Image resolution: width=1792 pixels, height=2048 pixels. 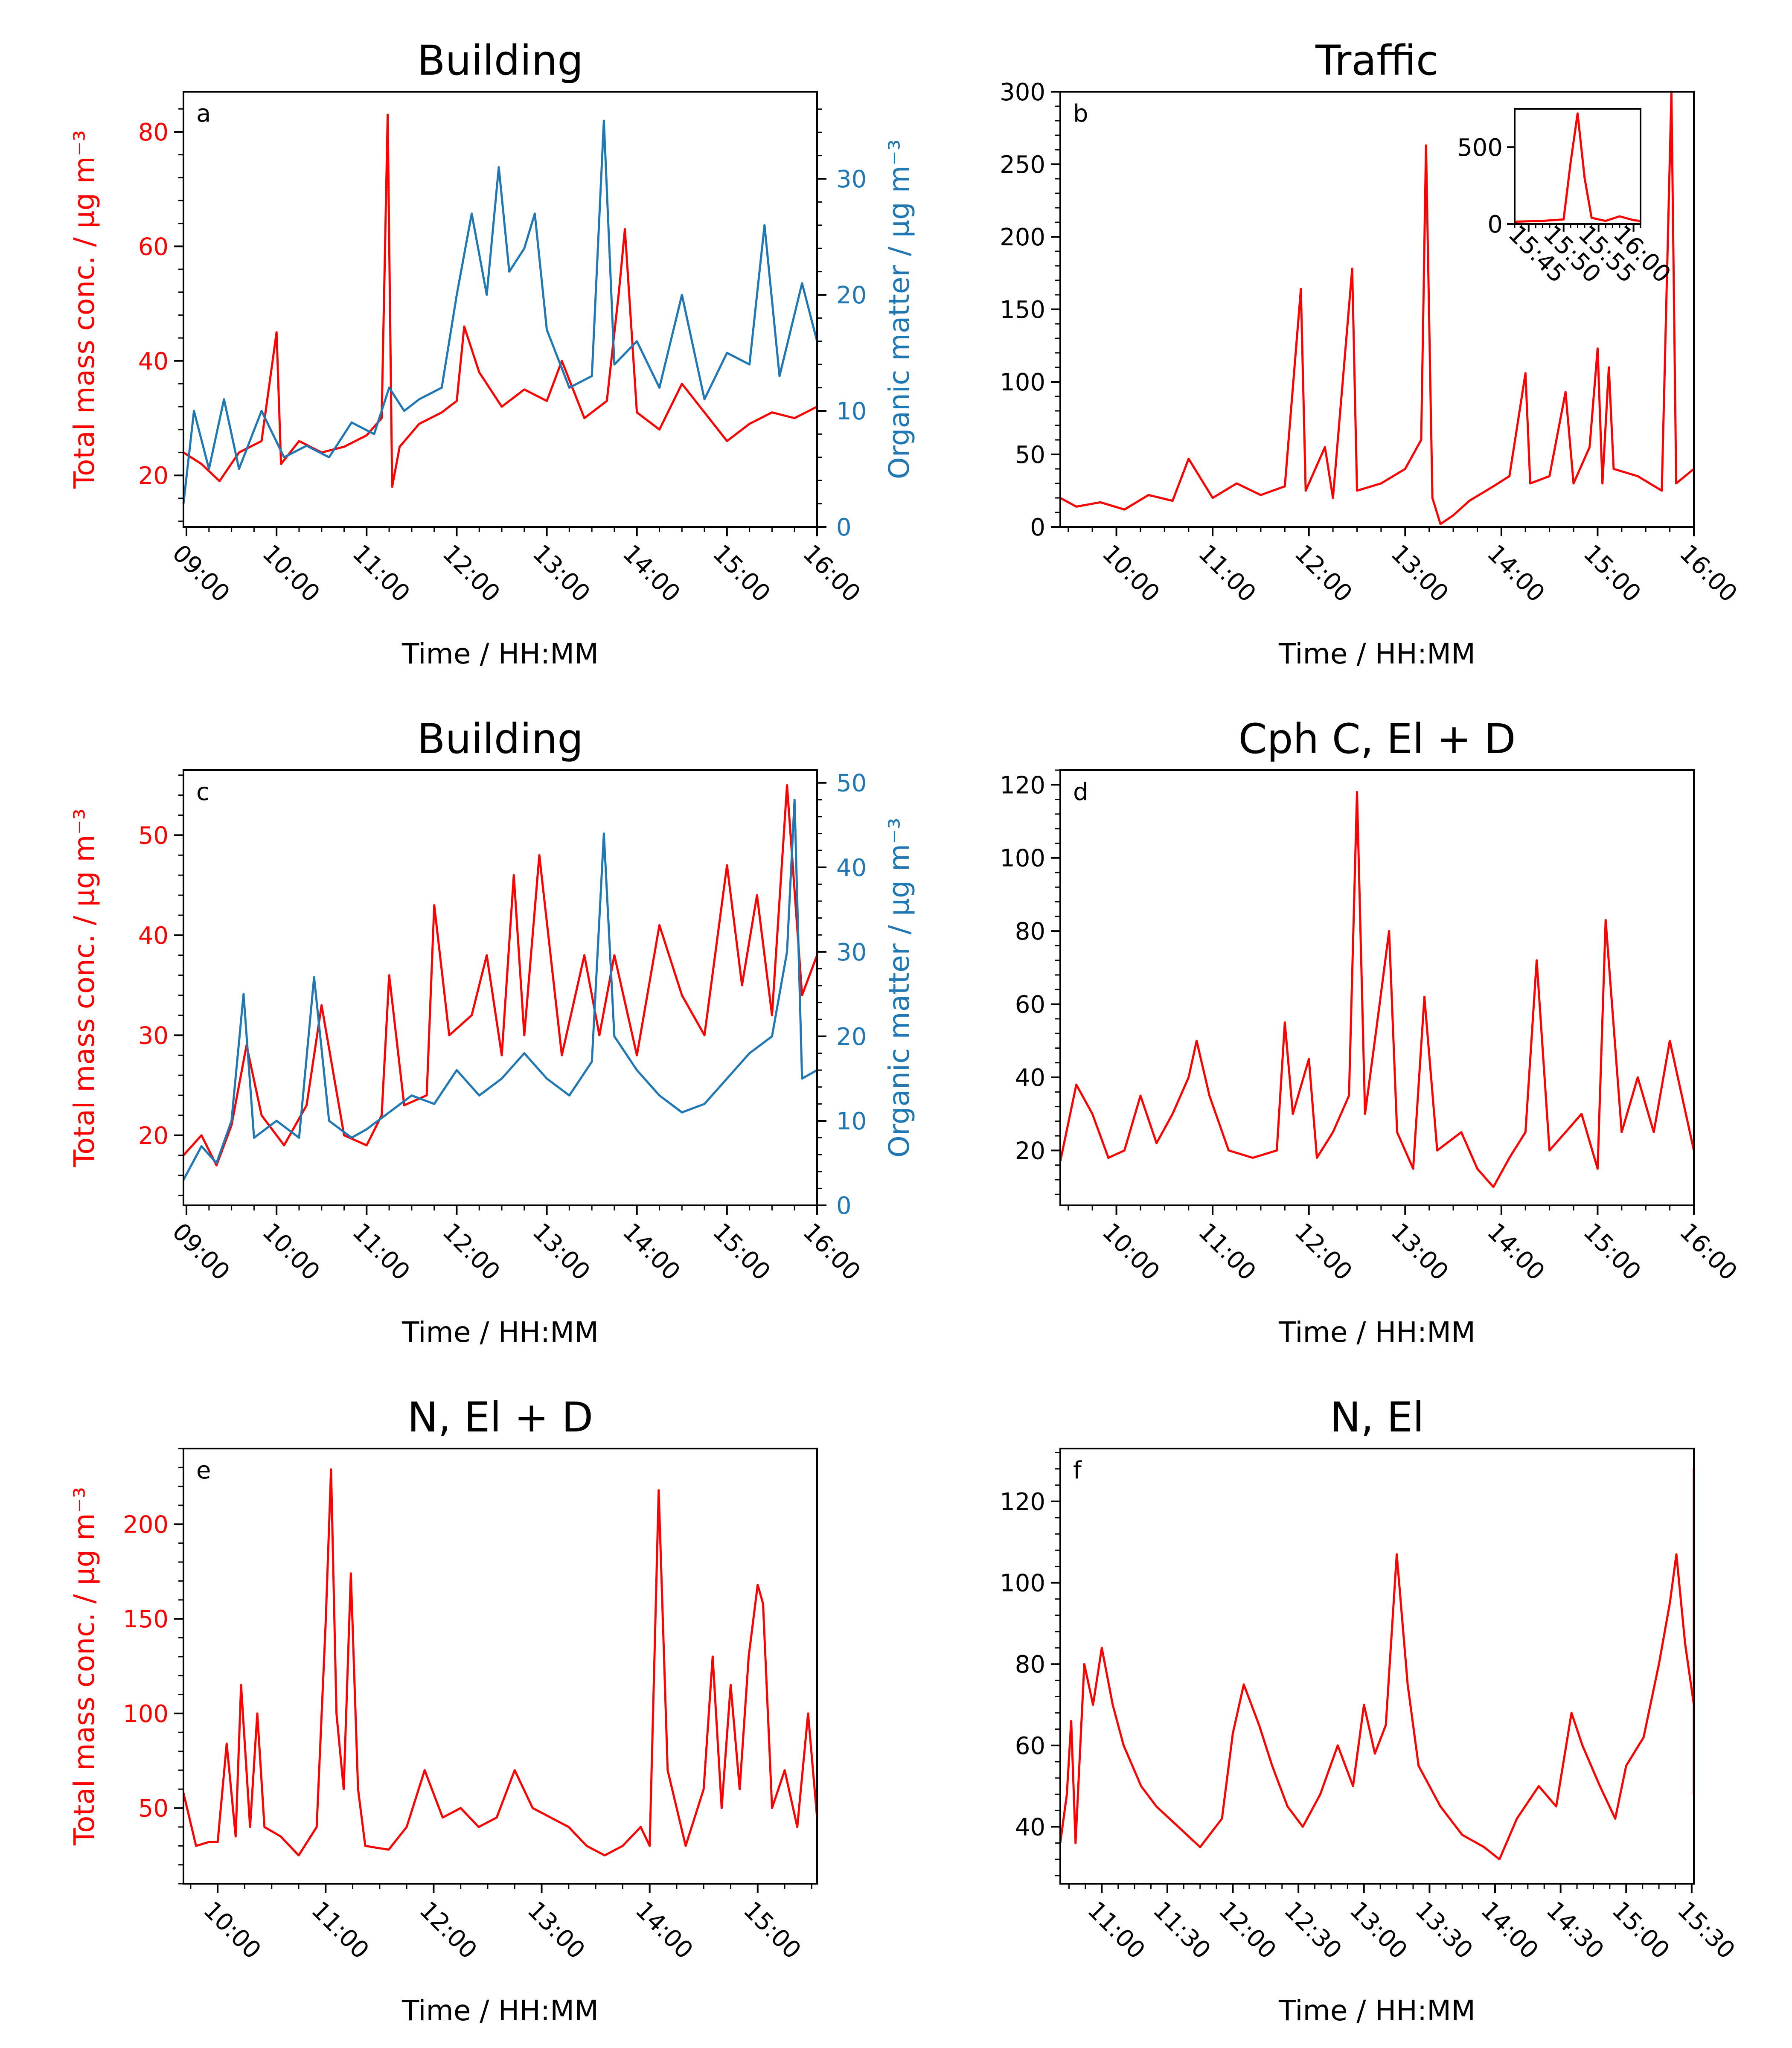 What do you see at coordinates (153, 476) in the screenshot?
I see `y-tick-label: 20` at bounding box center [153, 476].